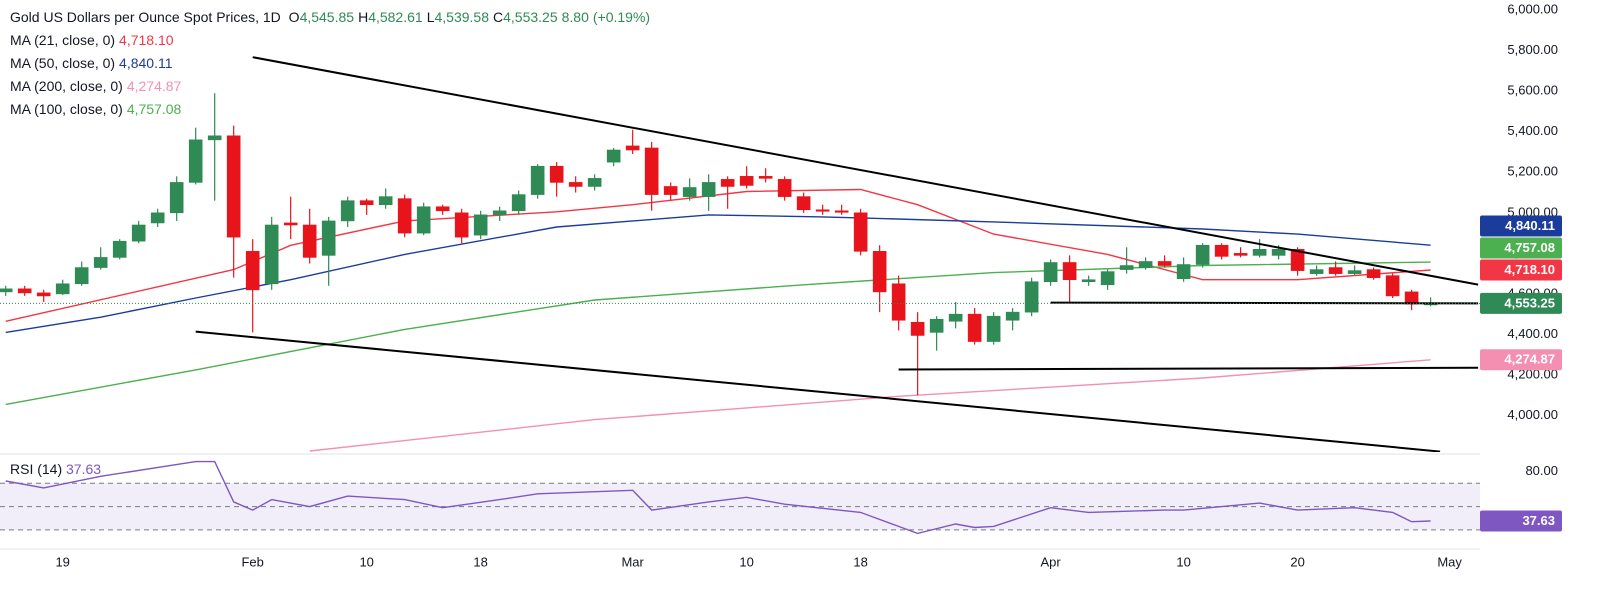 The image size is (1605, 595). What do you see at coordinates (1449, 561) in the screenshot?
I see `x-tick-label: May` at bounding box center [1449, 561].